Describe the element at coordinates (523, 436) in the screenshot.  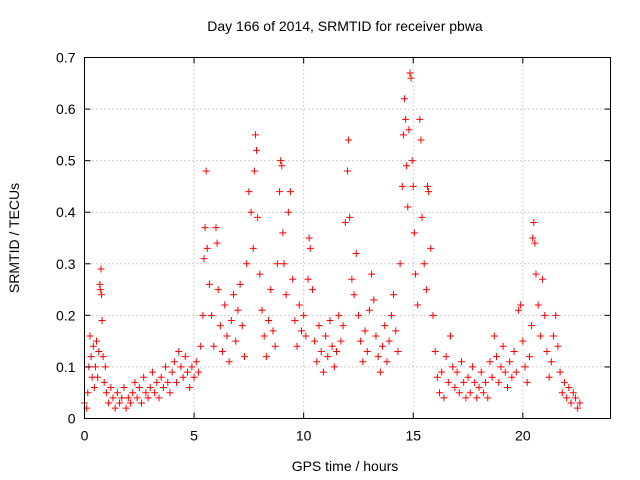
I see `x-tick-label: 20` at that location.